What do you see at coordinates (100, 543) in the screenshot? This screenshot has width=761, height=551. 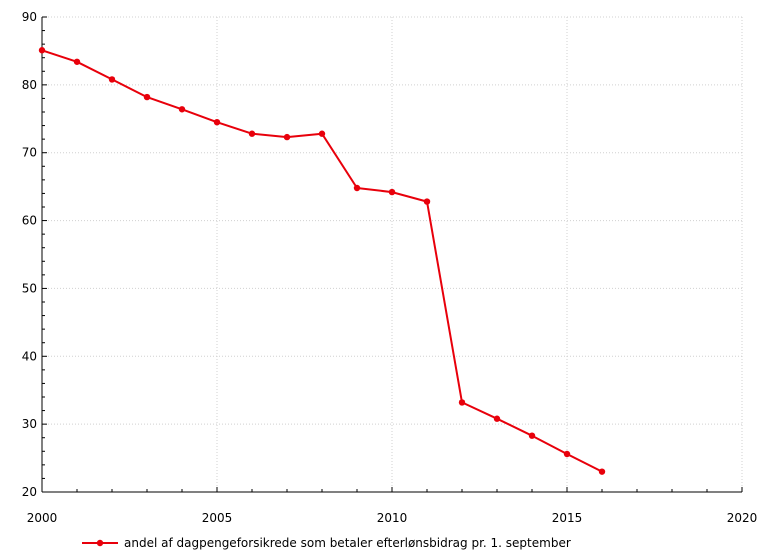 I see `legend-swatch-marker` at bounding box center [100, 543].